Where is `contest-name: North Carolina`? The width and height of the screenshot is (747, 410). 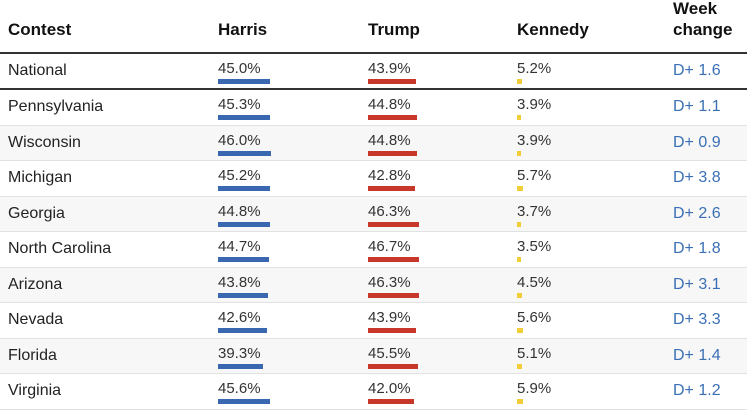 contest-name: North Carolina is located at coordinates (60, 248).